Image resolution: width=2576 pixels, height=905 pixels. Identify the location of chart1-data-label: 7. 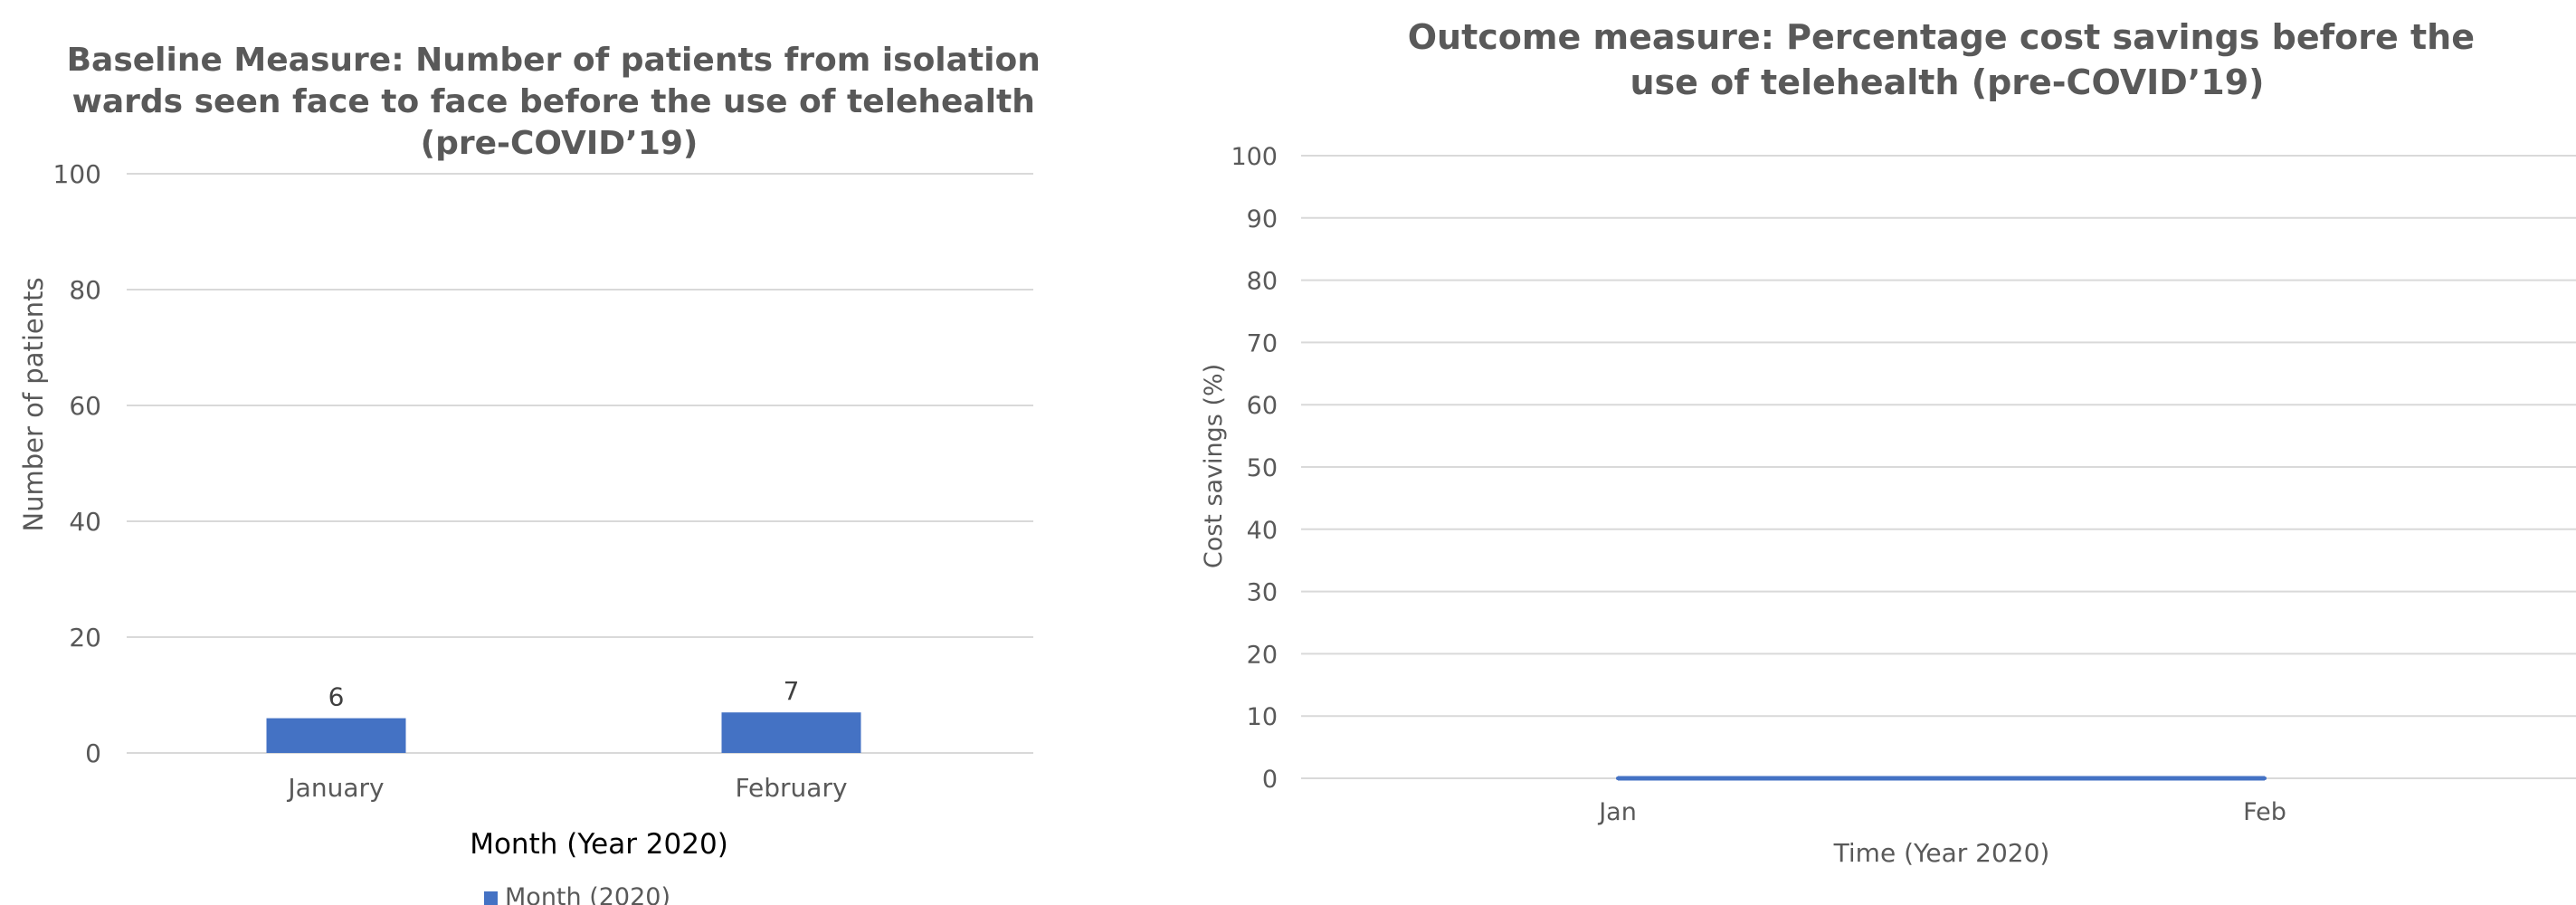
(792, 691).